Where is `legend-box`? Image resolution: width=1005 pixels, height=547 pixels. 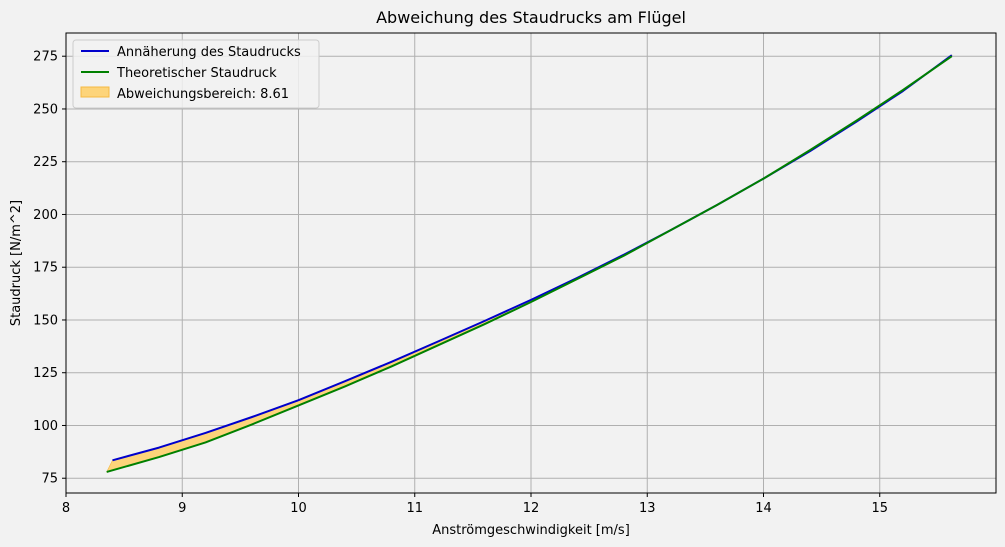
legend-box is located at coordinates (196, 74).